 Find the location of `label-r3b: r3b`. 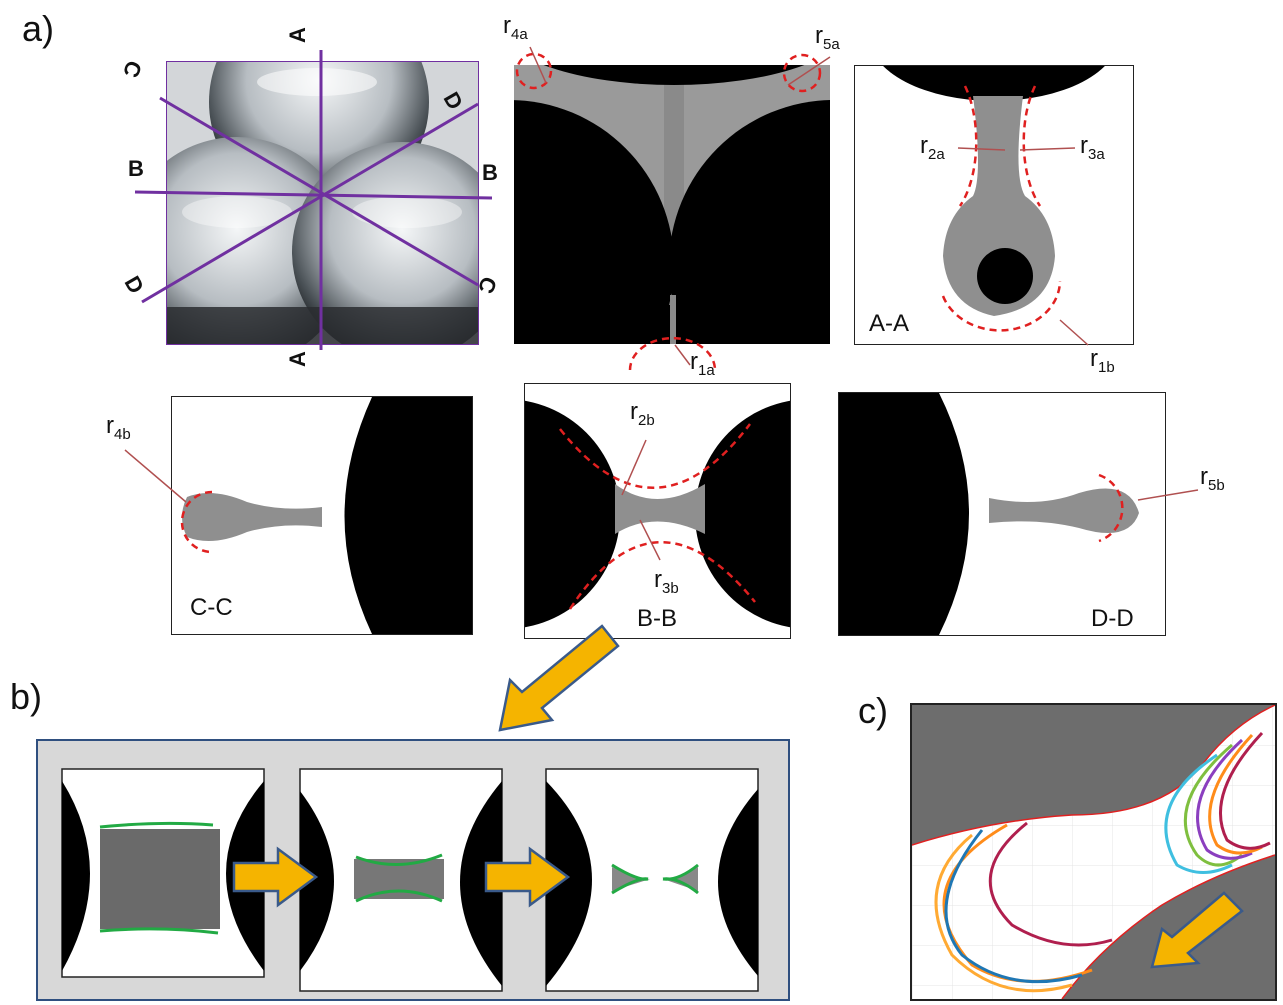

label-r3b: r3b is located at coordinates (666, 581).